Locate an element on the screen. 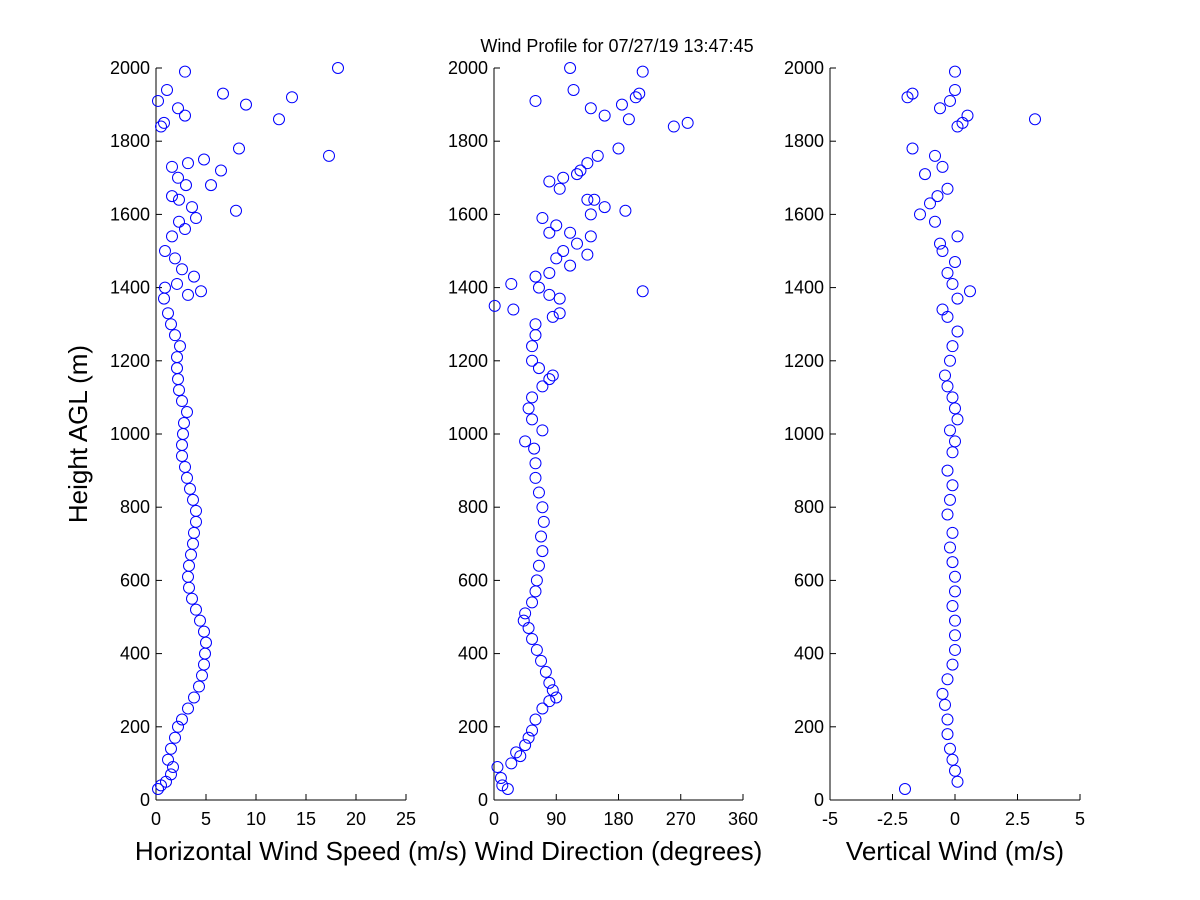 The image size is (1200, 900). x-tick-label: -2.5 is located at coordinates (892, 819).